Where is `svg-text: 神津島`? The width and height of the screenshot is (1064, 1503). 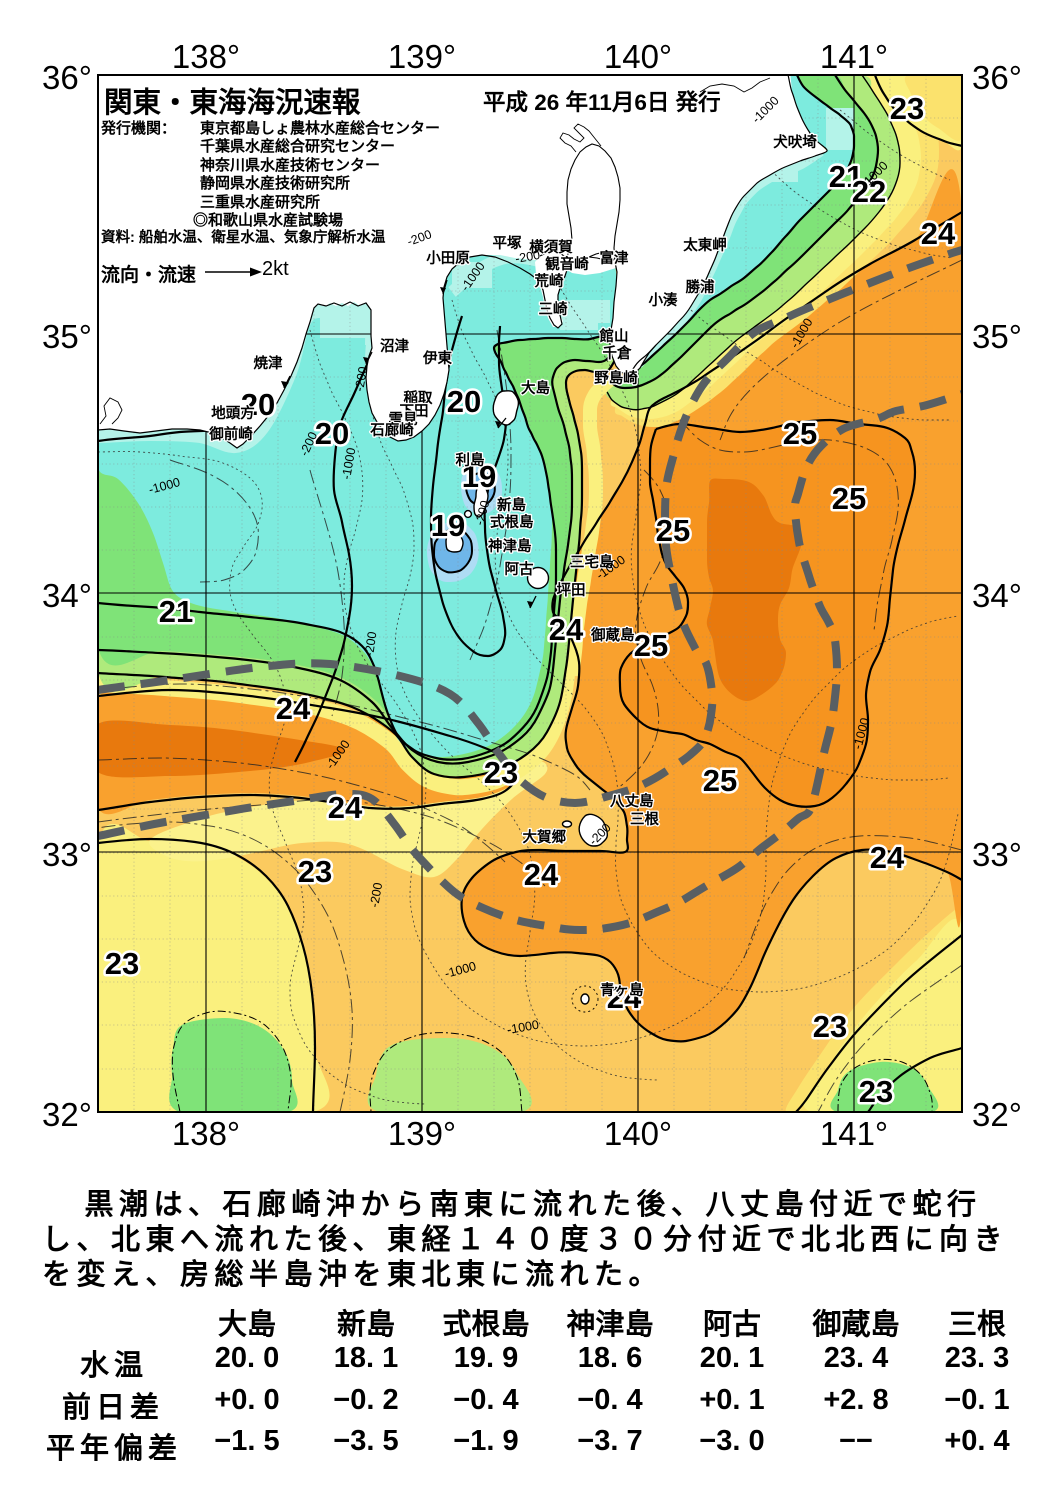
svg-text: 神津島 is located at coordinates (510, 546).